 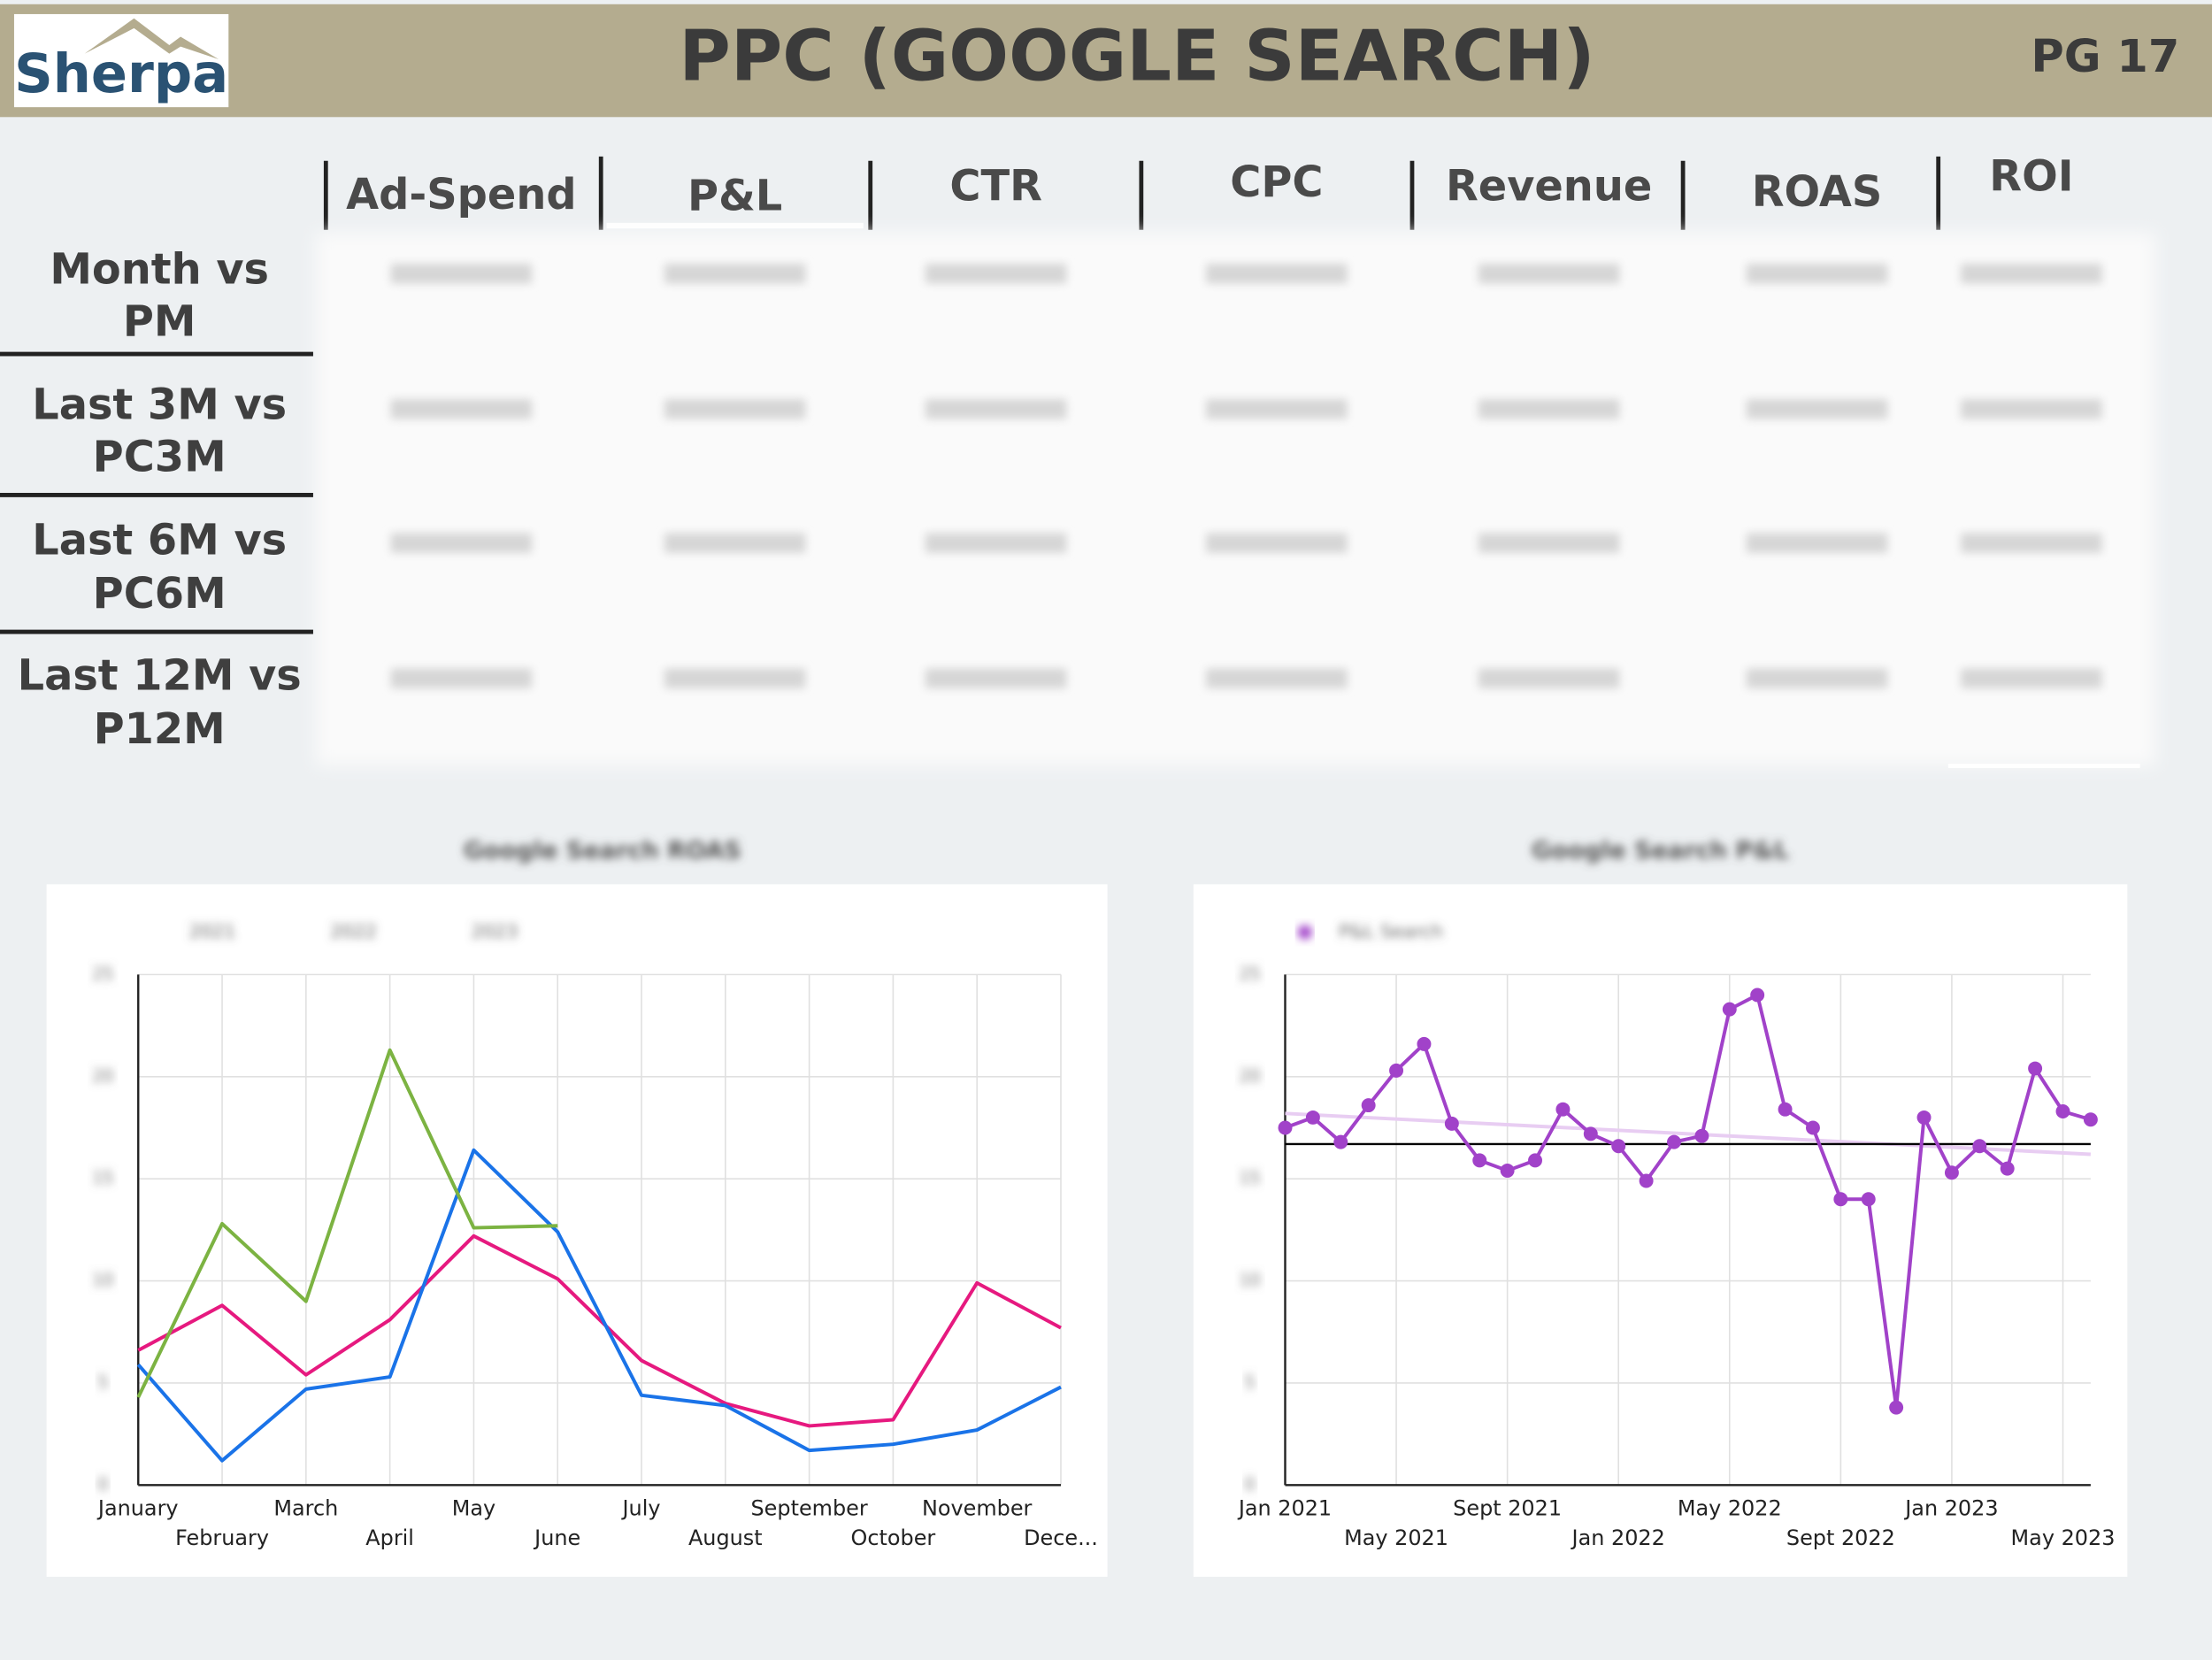 I want to click on x-tick-label: Sept 2021, so click(x=1508, y=1507).